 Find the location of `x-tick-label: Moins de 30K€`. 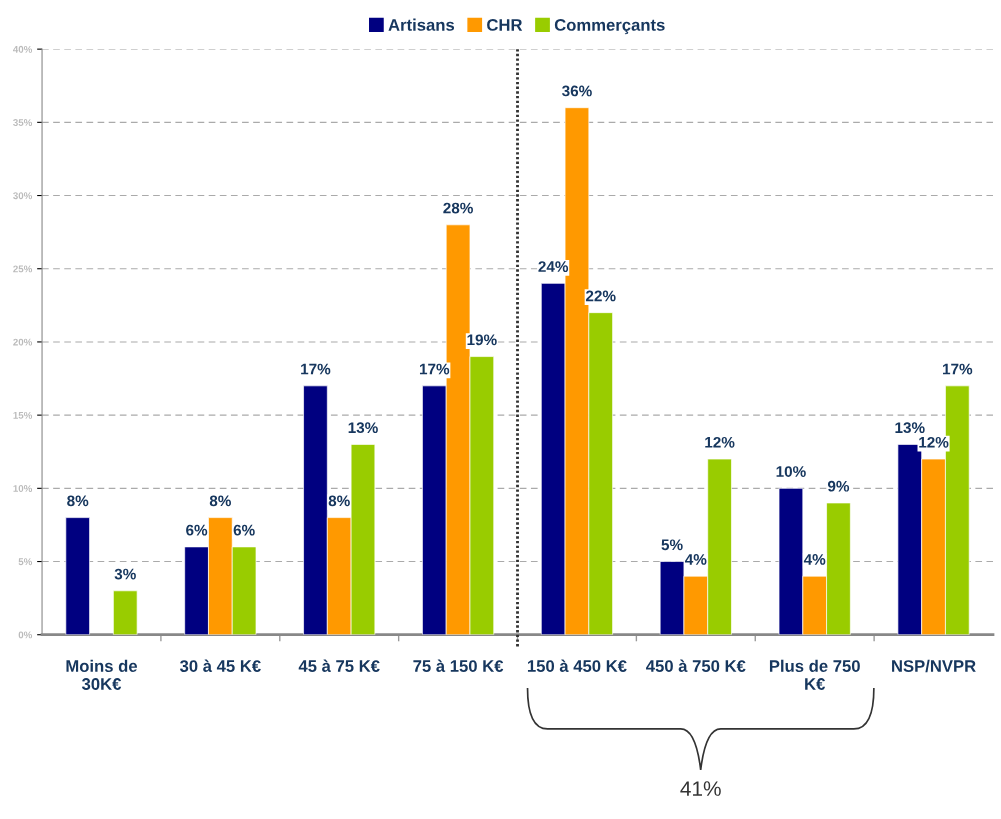

x-tick-label: Moins de 30K€ is located at coordinates (102, 674).